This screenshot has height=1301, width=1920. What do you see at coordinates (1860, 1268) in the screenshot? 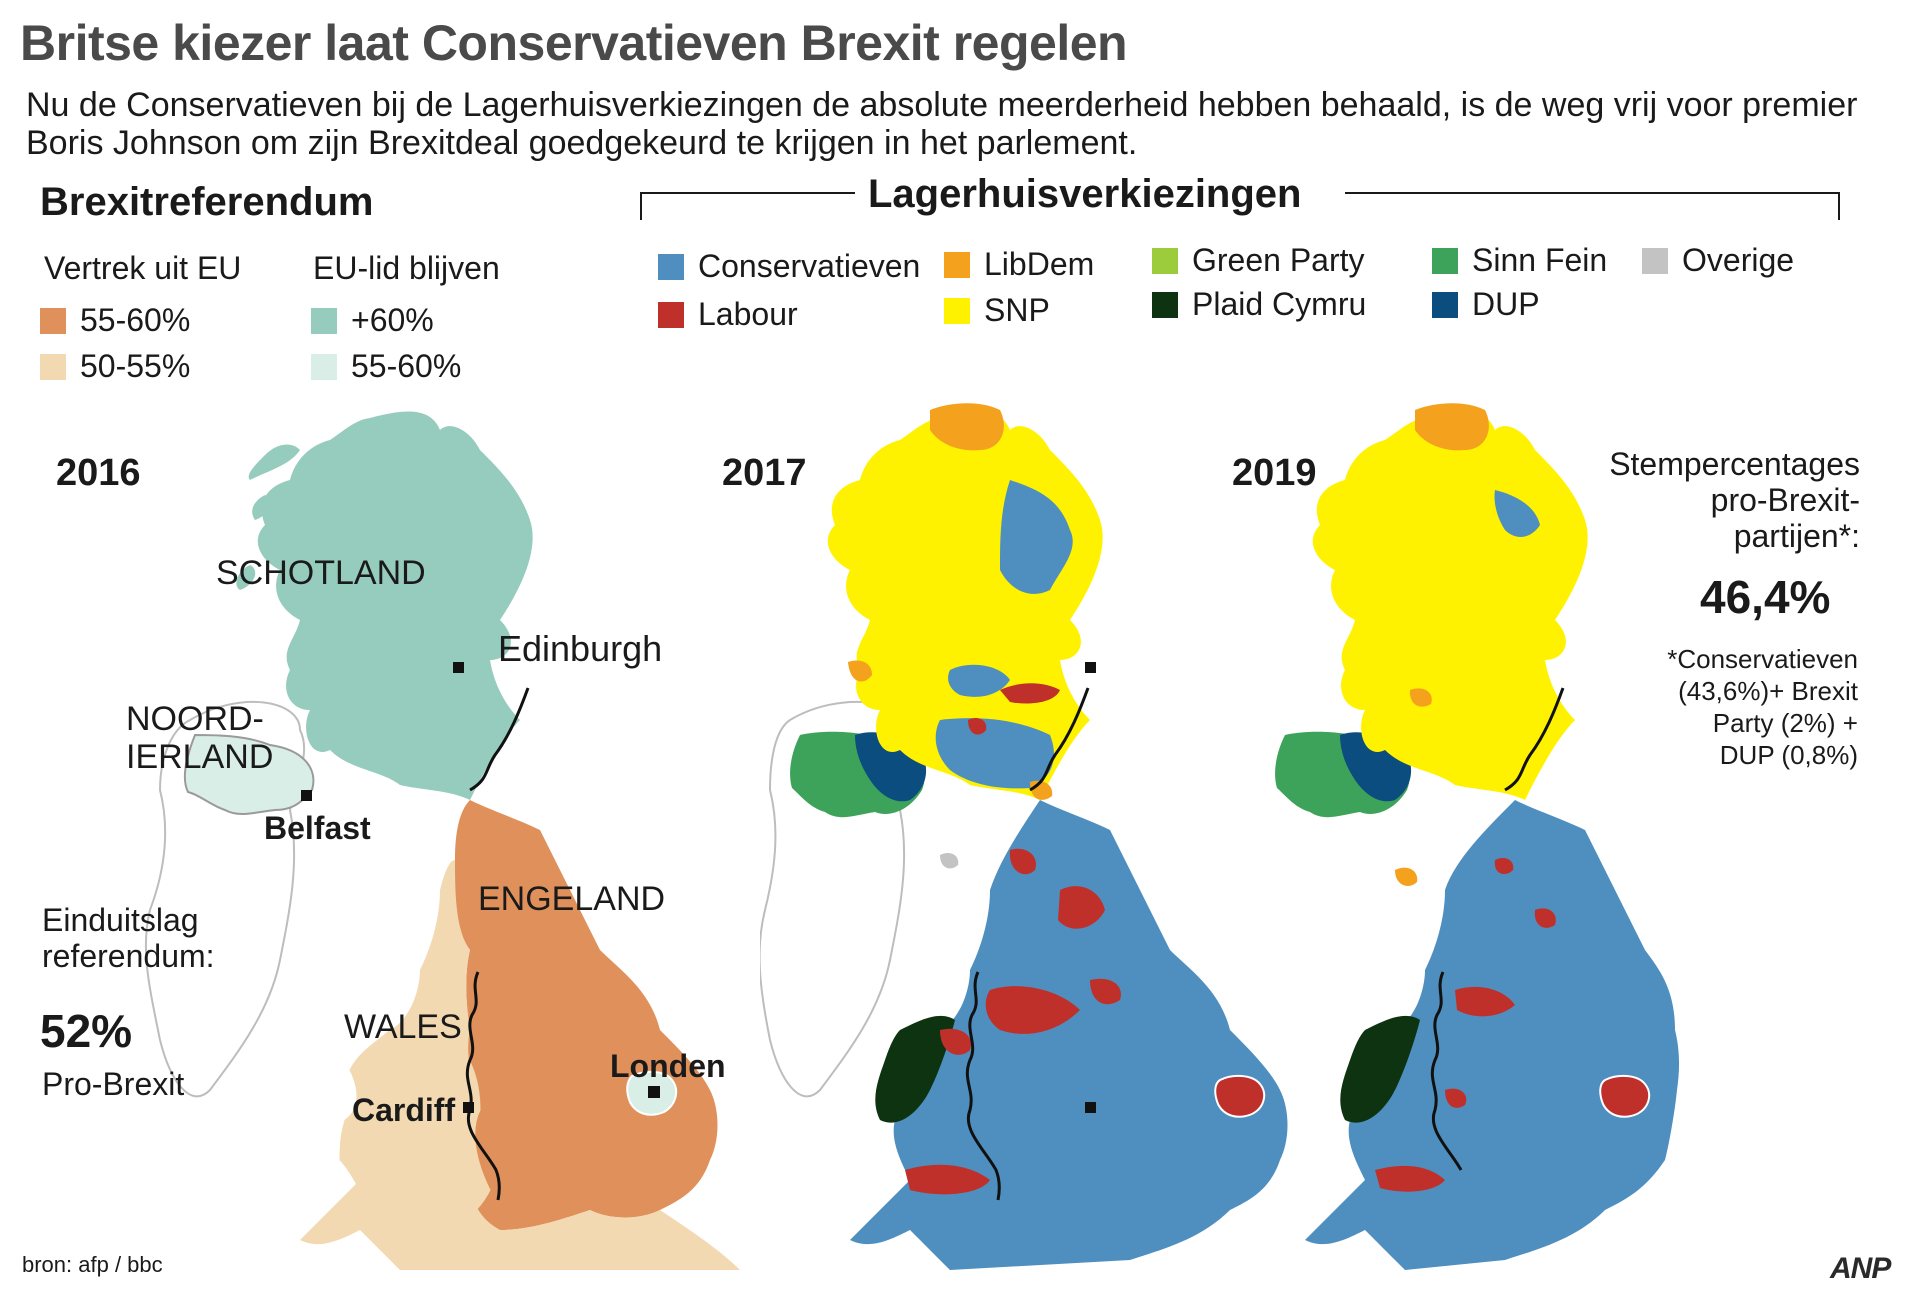
I see `anp-logo: ANP` at bounding box center [1860, 1268].